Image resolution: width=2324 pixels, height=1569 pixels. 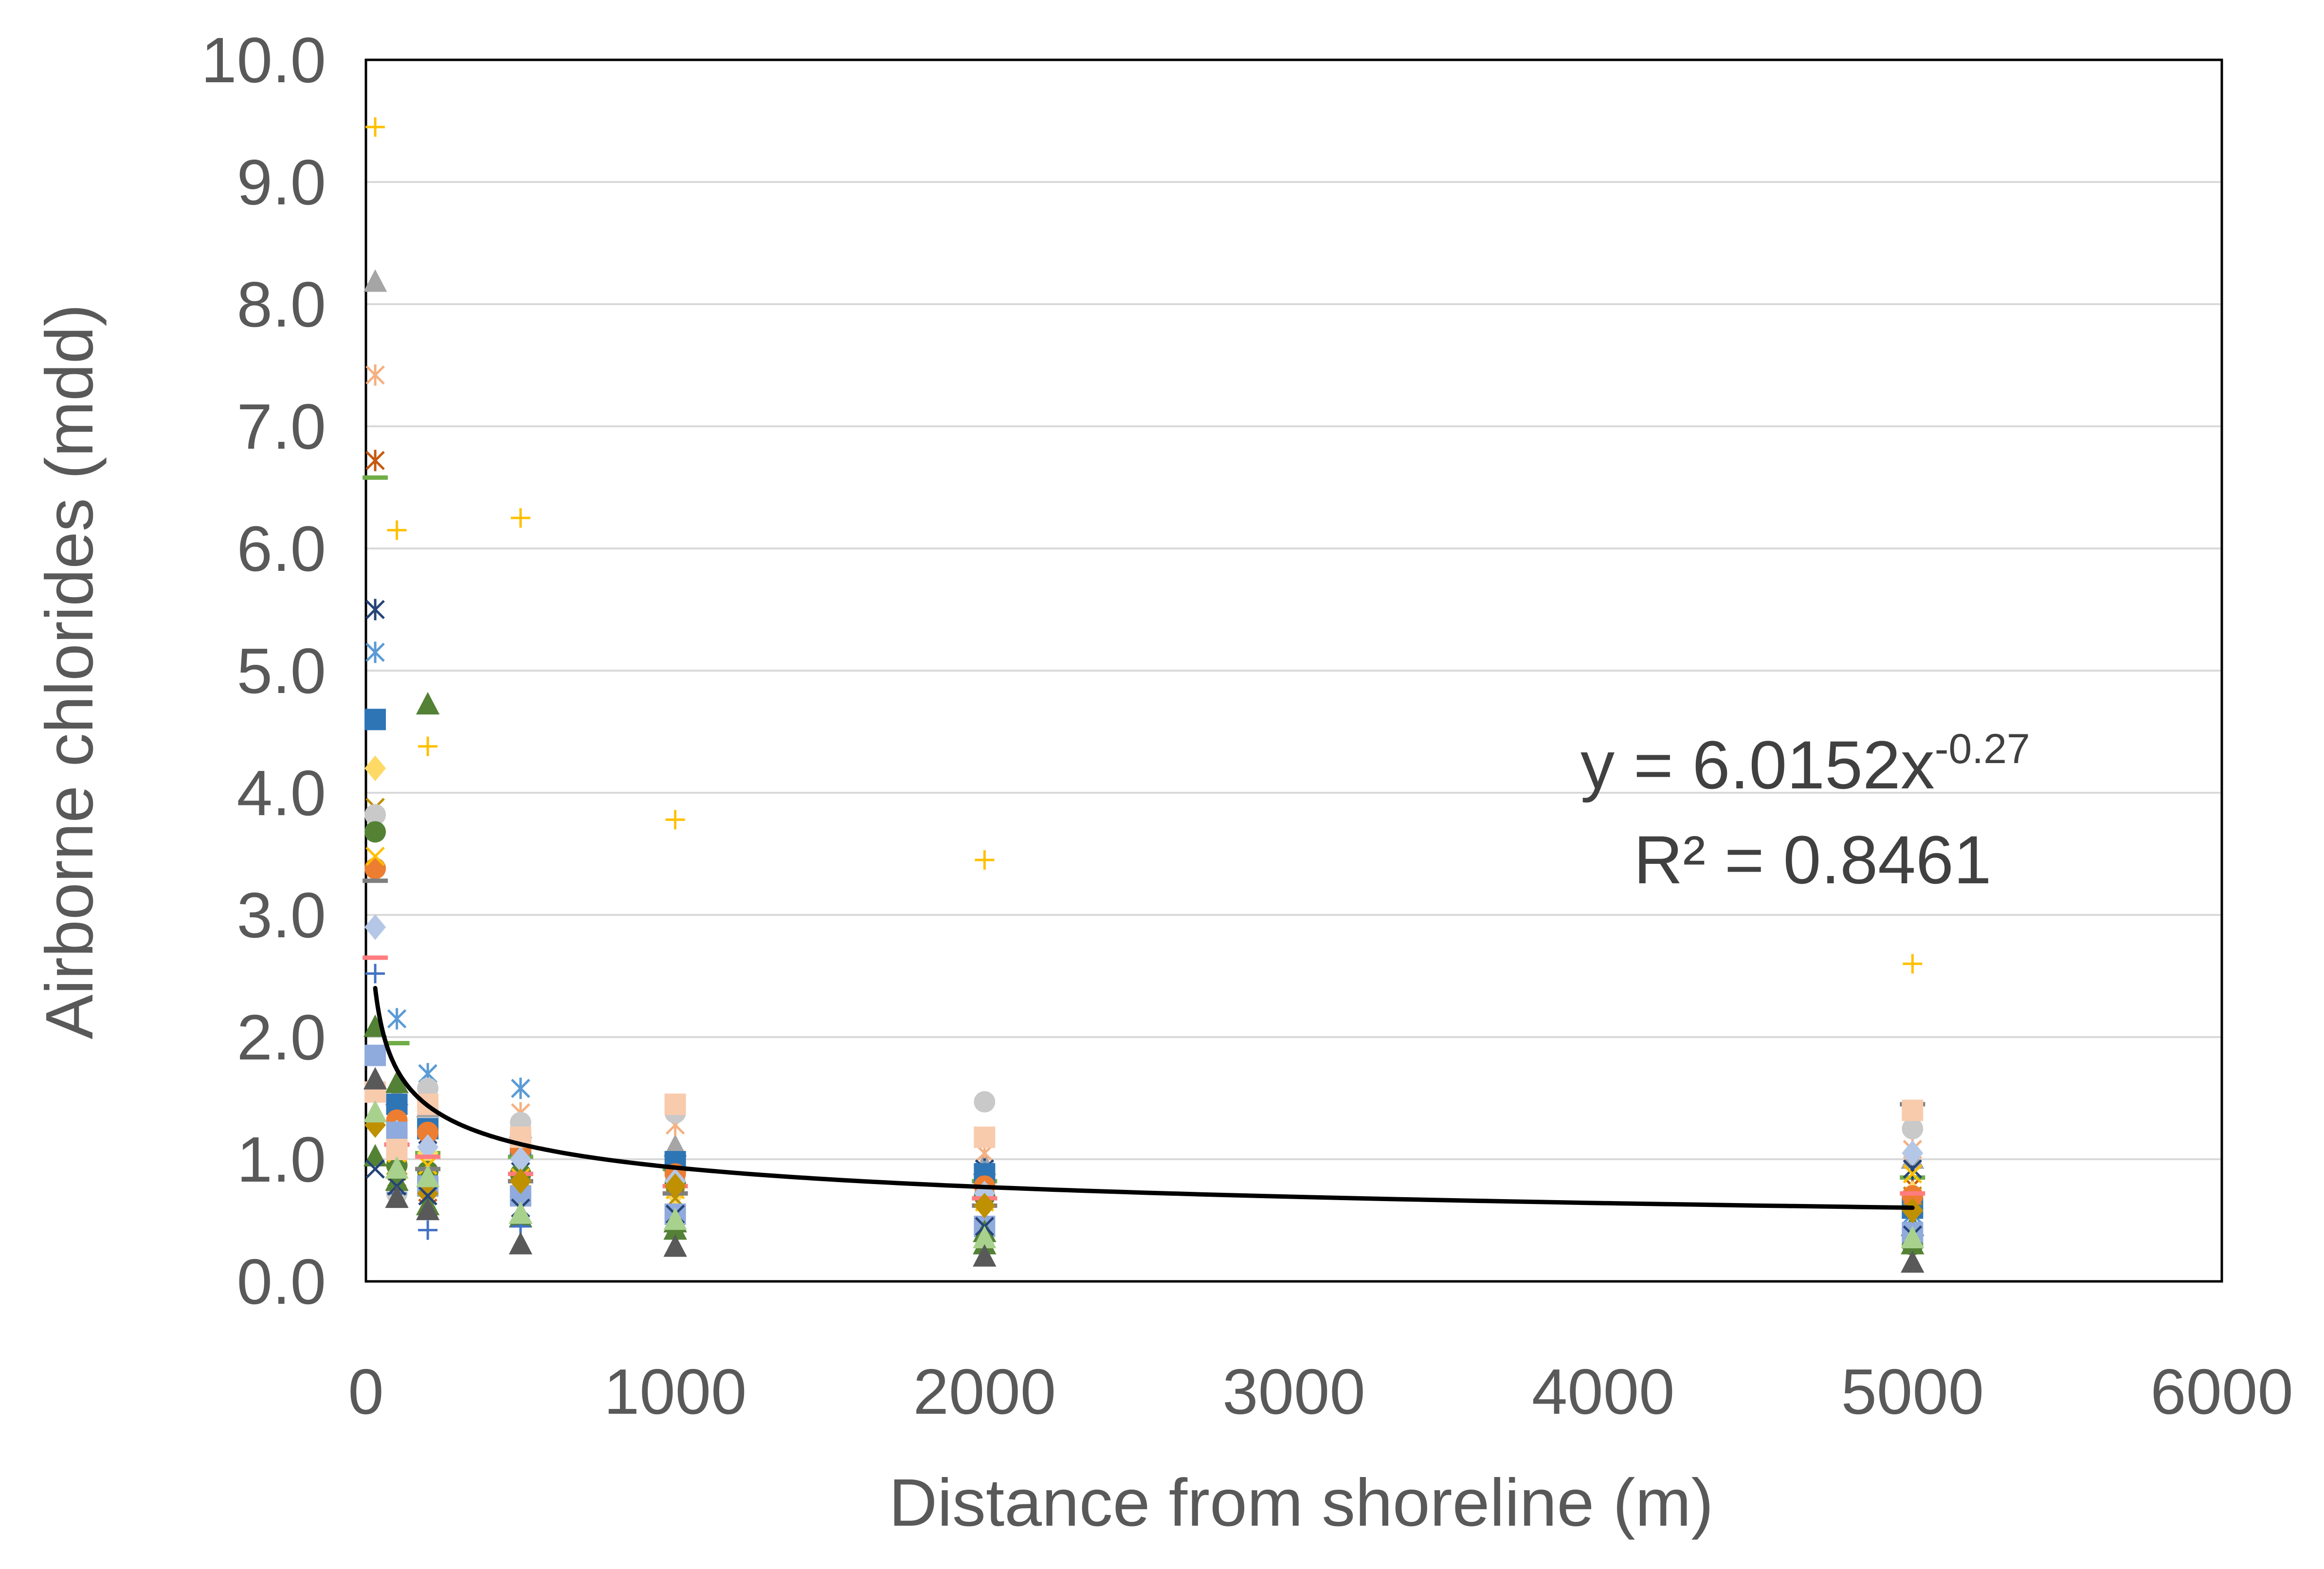 What do you see at coordinates (375, 1155) in the screenshot?
I see `data-point-s23-p1` at bounding box center [375, 1155].